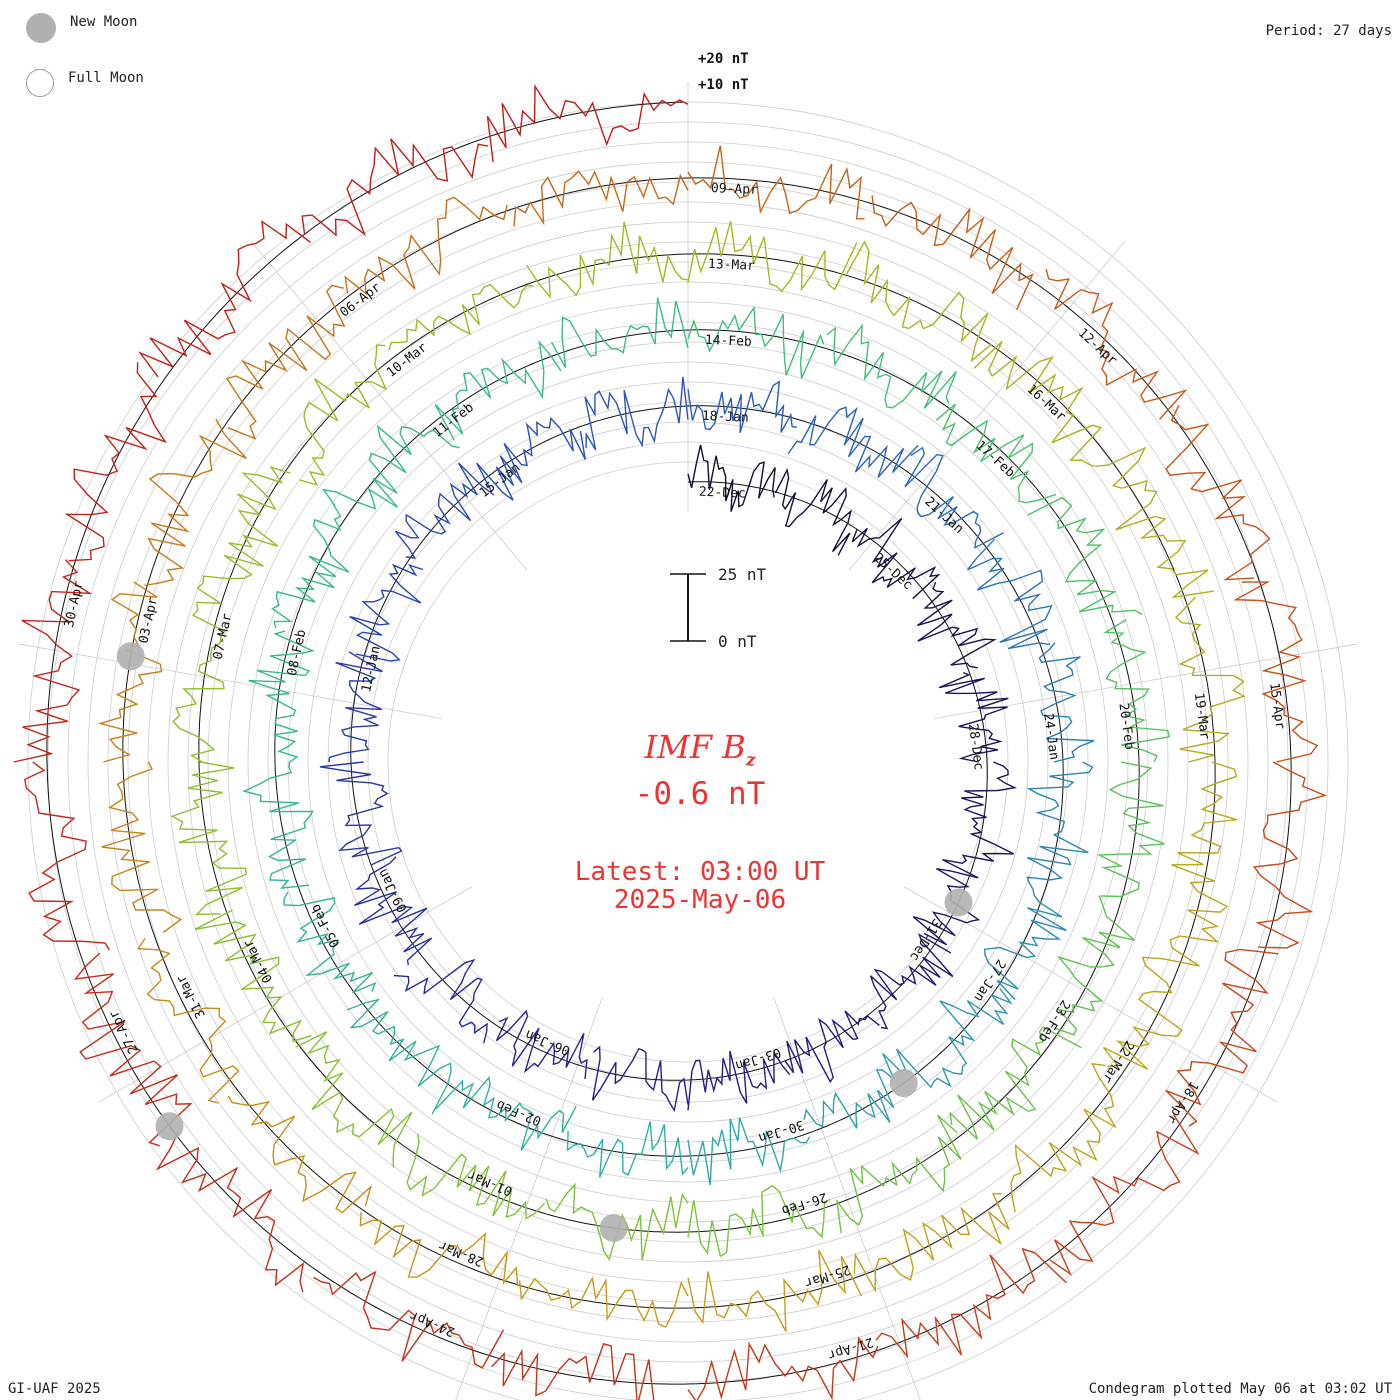  What do you see at coordinates (737, 641) in the screenshot?
I see `scale-bottom-label: 0 nT` at bounding box center [737, 641].